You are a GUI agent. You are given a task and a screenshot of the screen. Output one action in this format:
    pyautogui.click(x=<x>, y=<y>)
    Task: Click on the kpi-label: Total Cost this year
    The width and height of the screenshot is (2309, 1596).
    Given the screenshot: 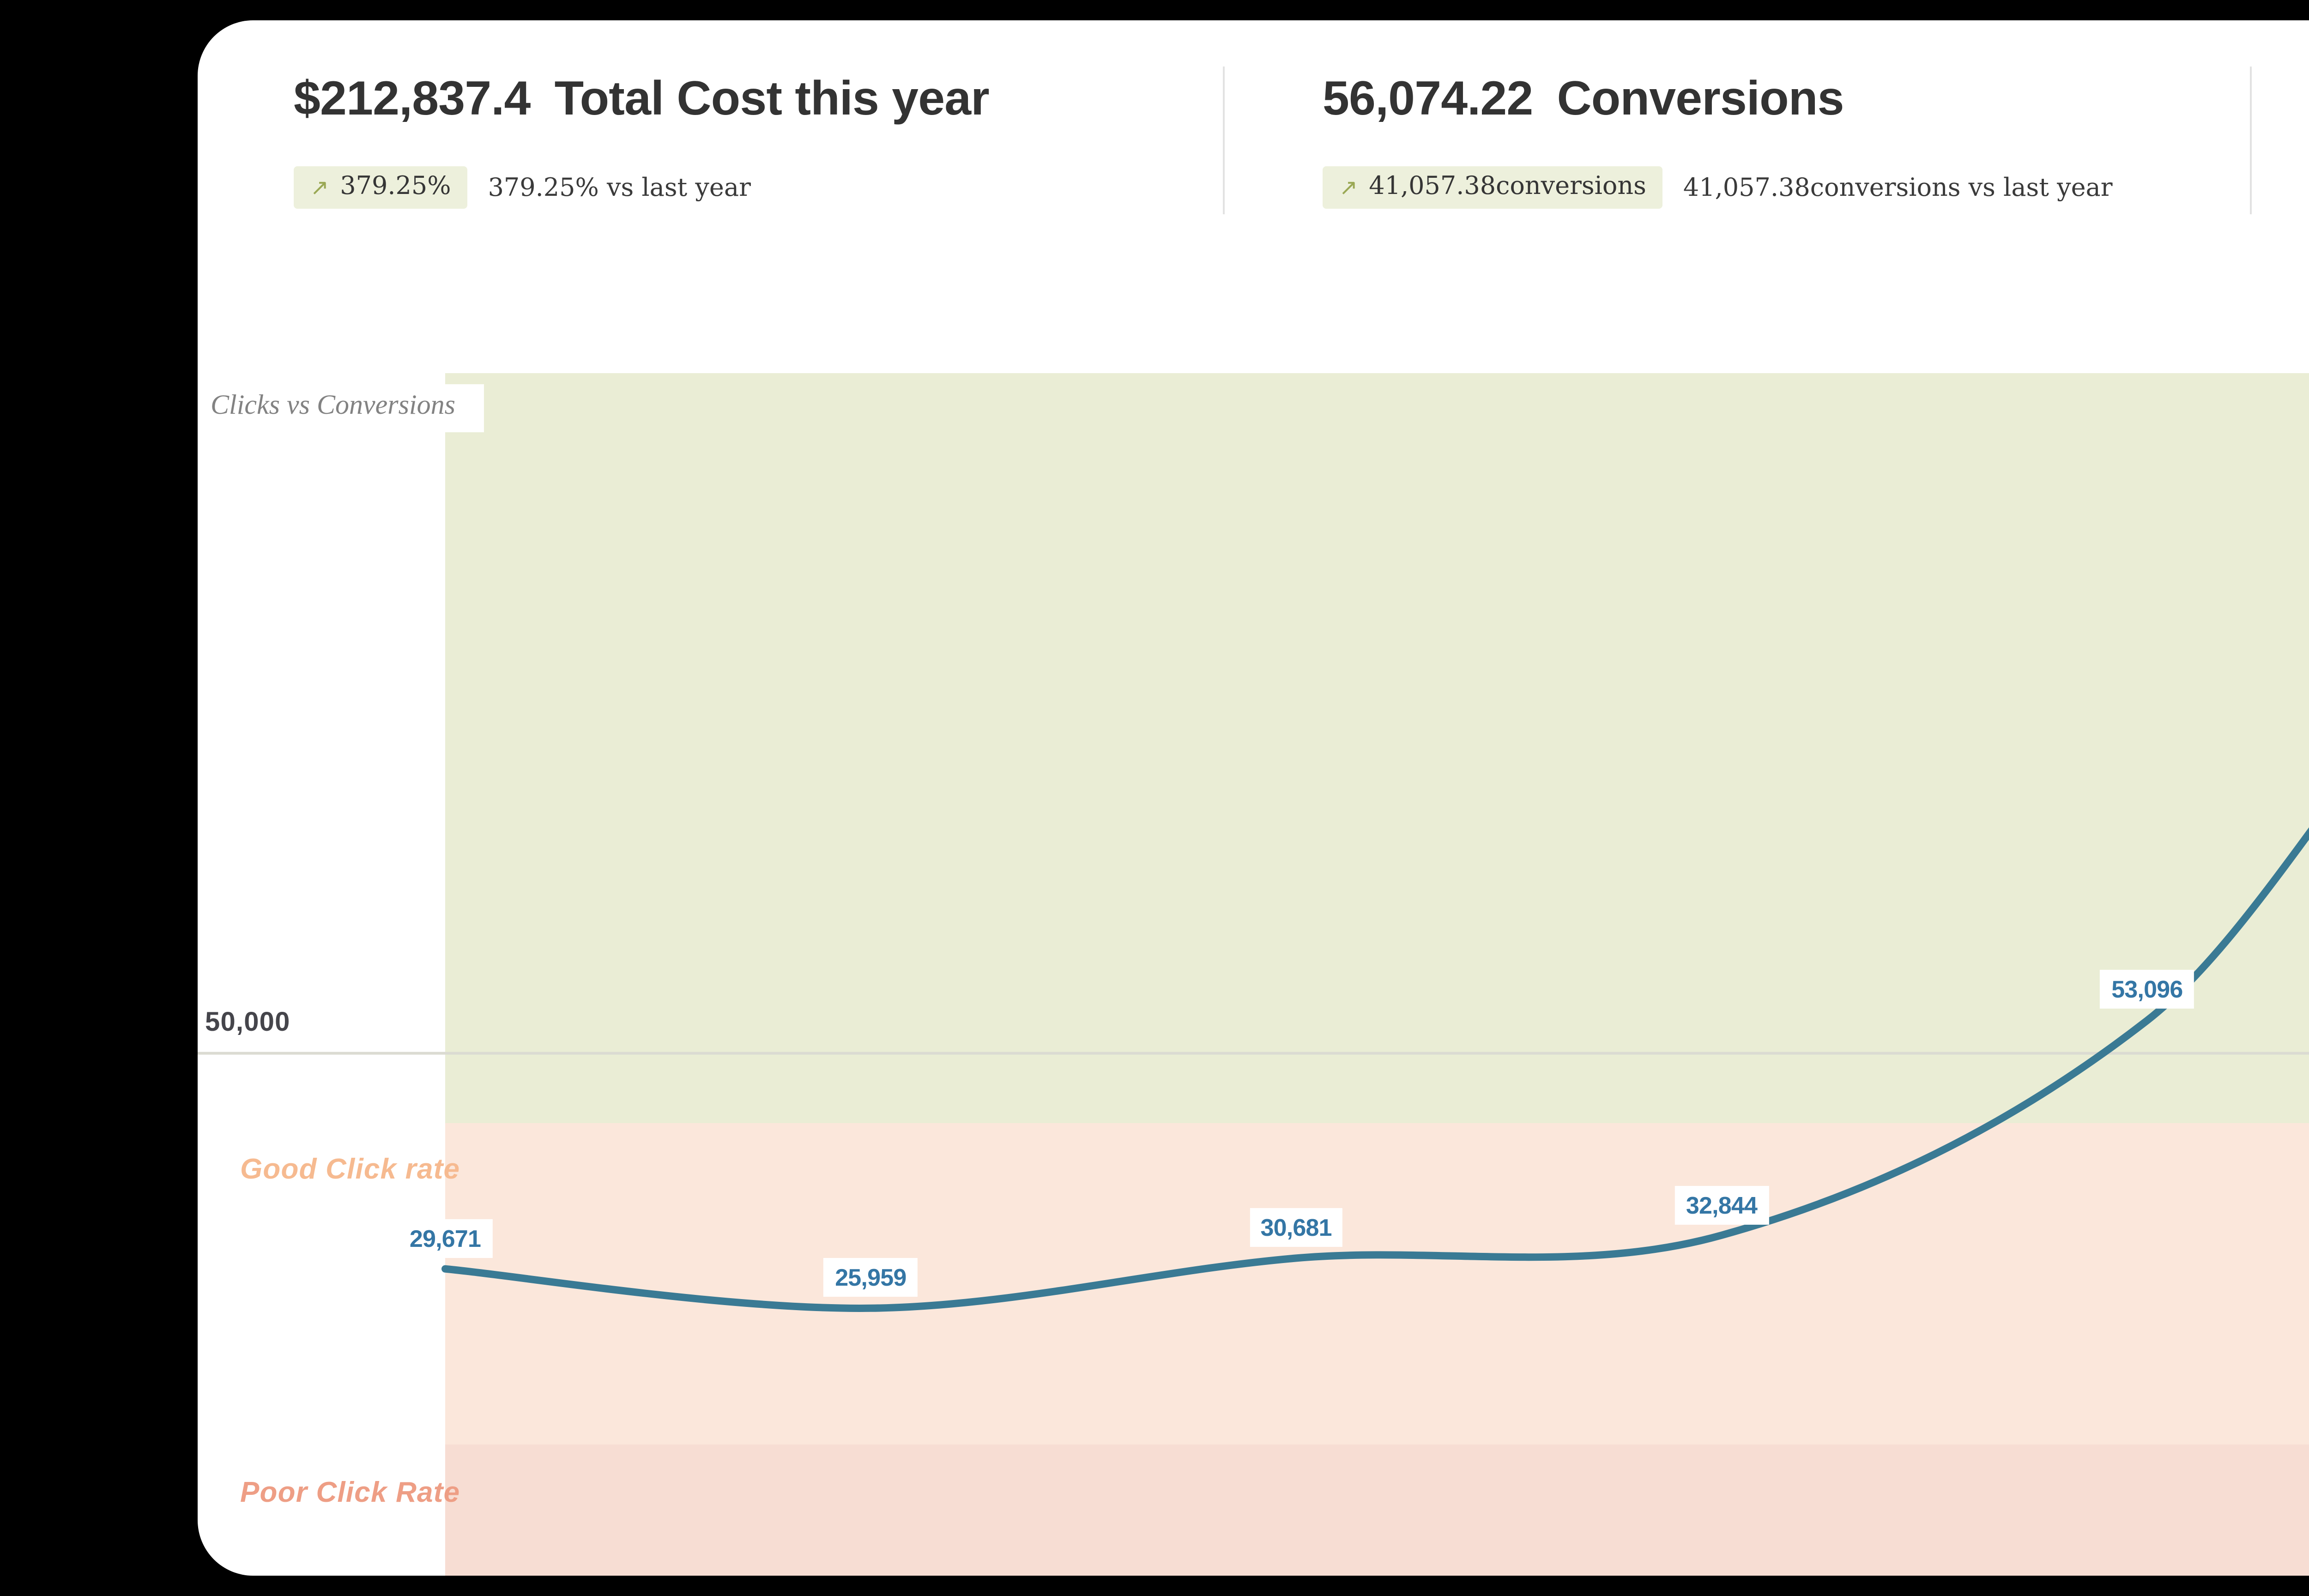 What is the action you would take?
    pyautogui.click(x=772, y=98)
    